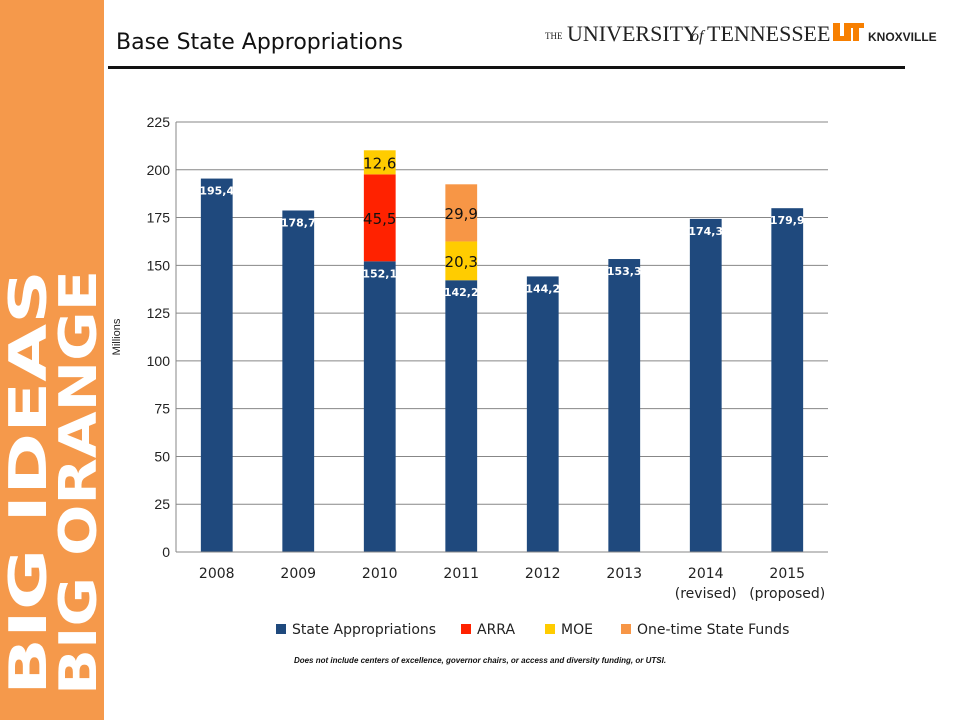  I want to click on data-label: 144,2, so click(542, 288).